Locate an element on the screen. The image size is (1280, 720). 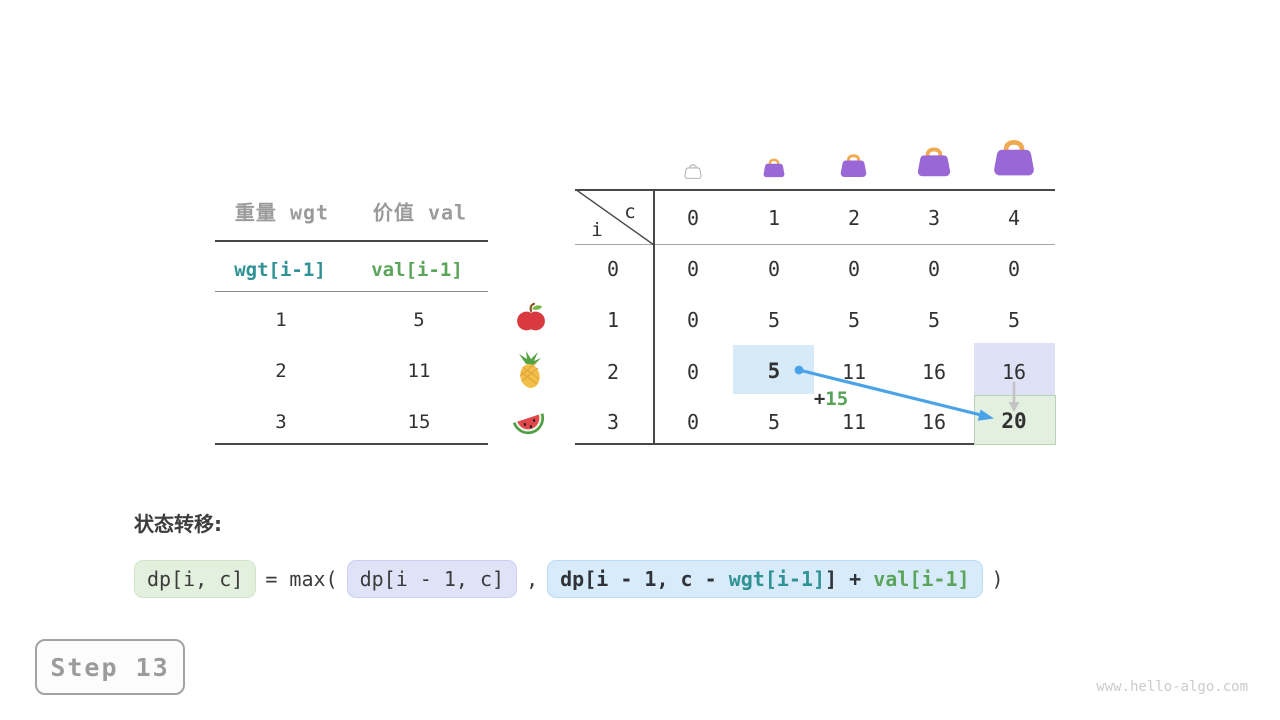
dp-table-top-rule is located at coordinates (815, 190).